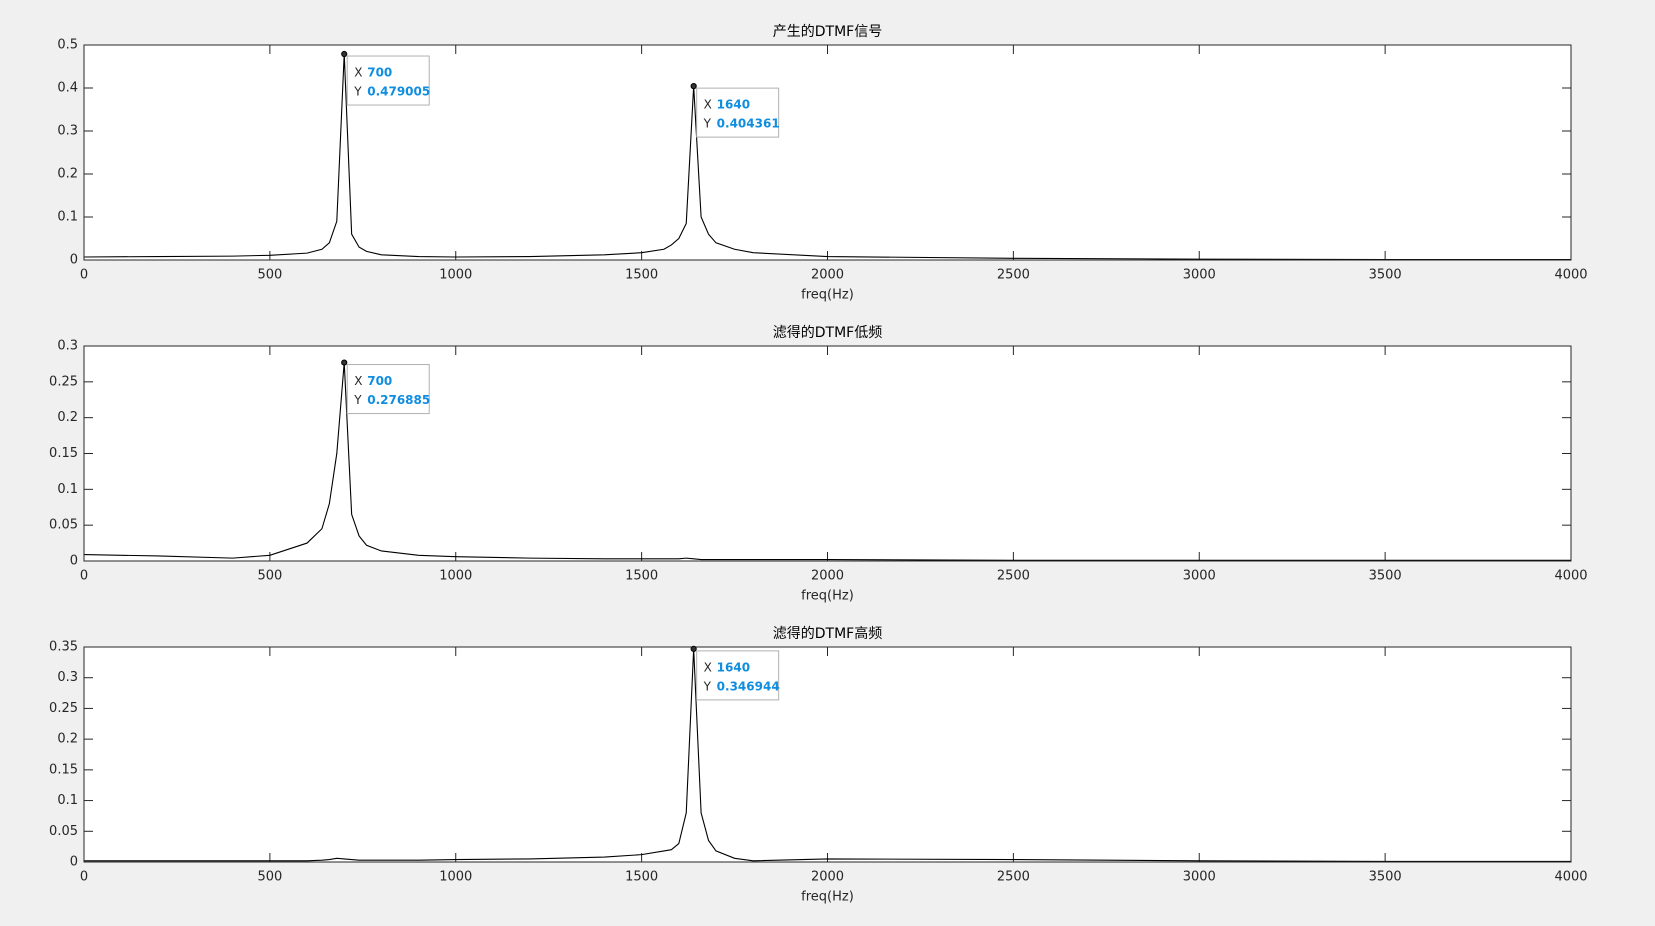  What do you see at coordinates (67, 45) in the screenshot?
I see `y-tick-label: 0.5` at bounding box center [67, 45].